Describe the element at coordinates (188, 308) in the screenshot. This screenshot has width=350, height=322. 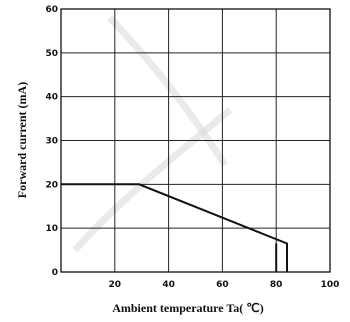
I see `x-axis-label: Ambient temperature Ta( ℃)` at that location.